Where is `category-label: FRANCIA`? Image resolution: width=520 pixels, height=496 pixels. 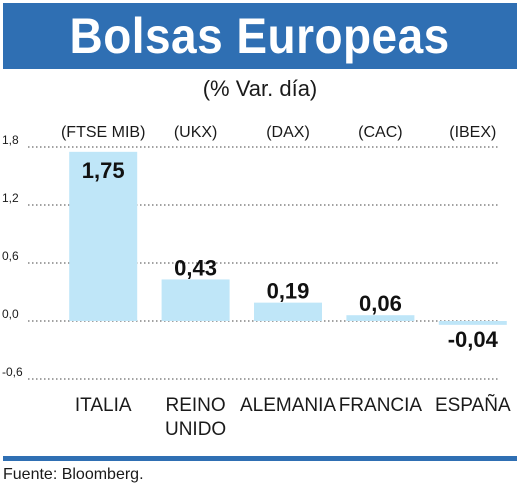 category-label: FRANCIA is located at coordinates (381, 405).